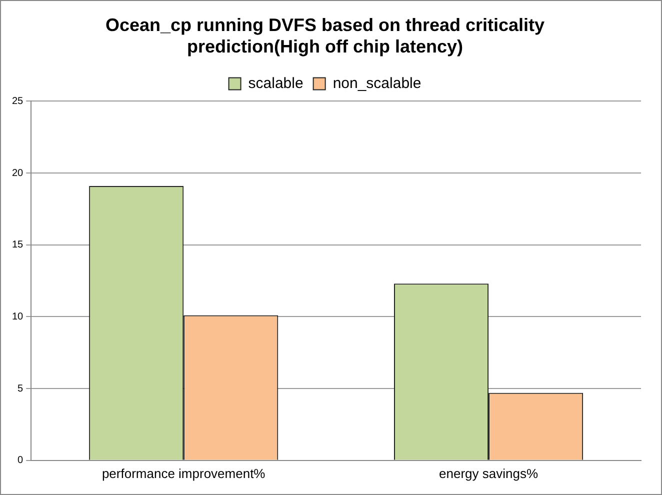 The height and width of the screenshot is (495, 662). What do you see at coordinates (184, 473) in the screenshot?
I see `x-tick-label: performance improvement%` at bounding box center [184, 473].